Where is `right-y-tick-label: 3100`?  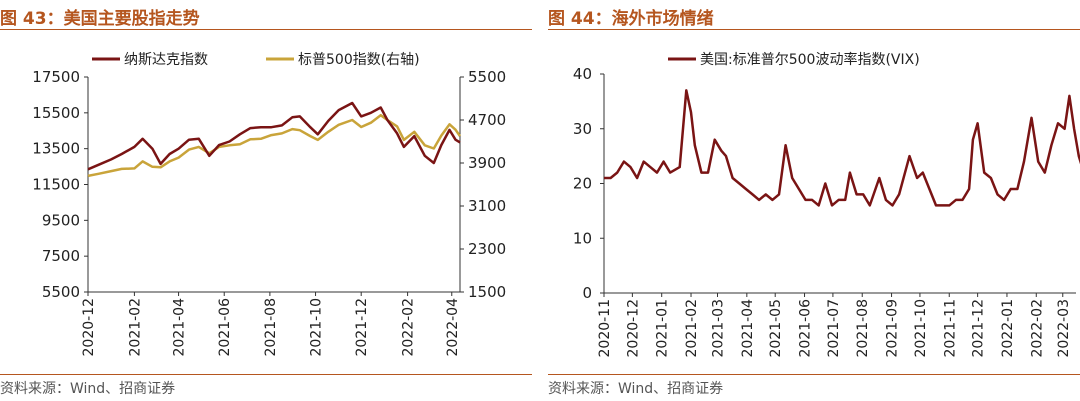
right-y-tick-label: 3100 is located at coordinates (487, 206).